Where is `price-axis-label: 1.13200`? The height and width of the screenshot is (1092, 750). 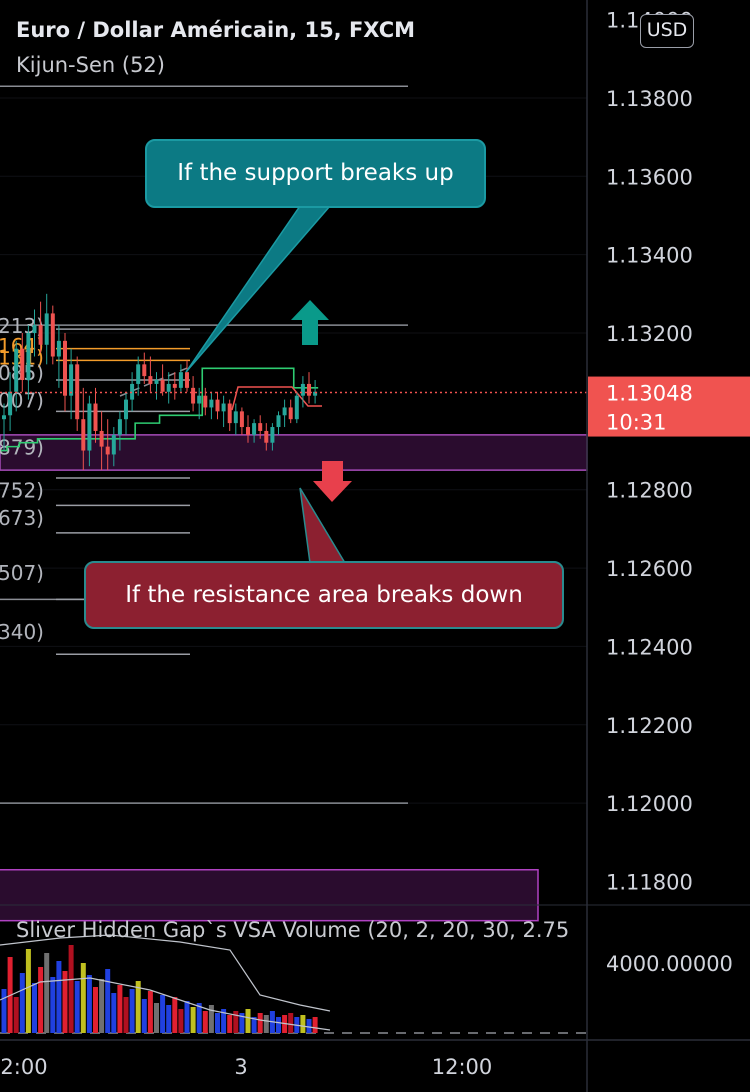 price-axis-label: 1.13200 is located at coordinates (649, 334).